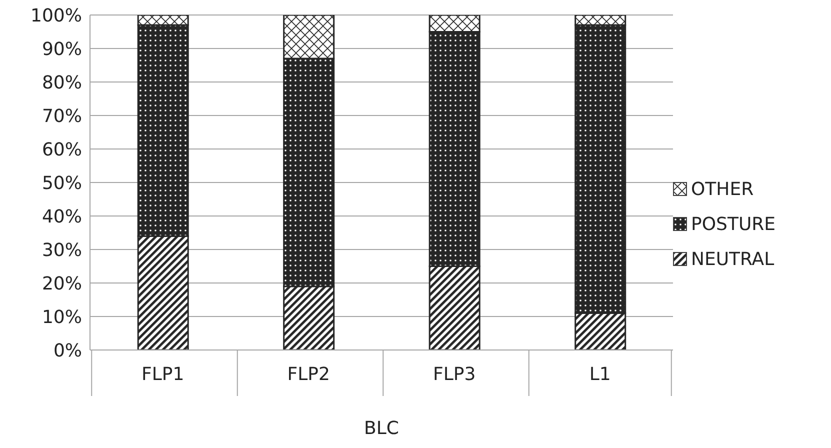  What do you see at coordinates (62, 217) in the screenshot?
I see `y-tick-label: 40%` at bounding box center [62, 217].